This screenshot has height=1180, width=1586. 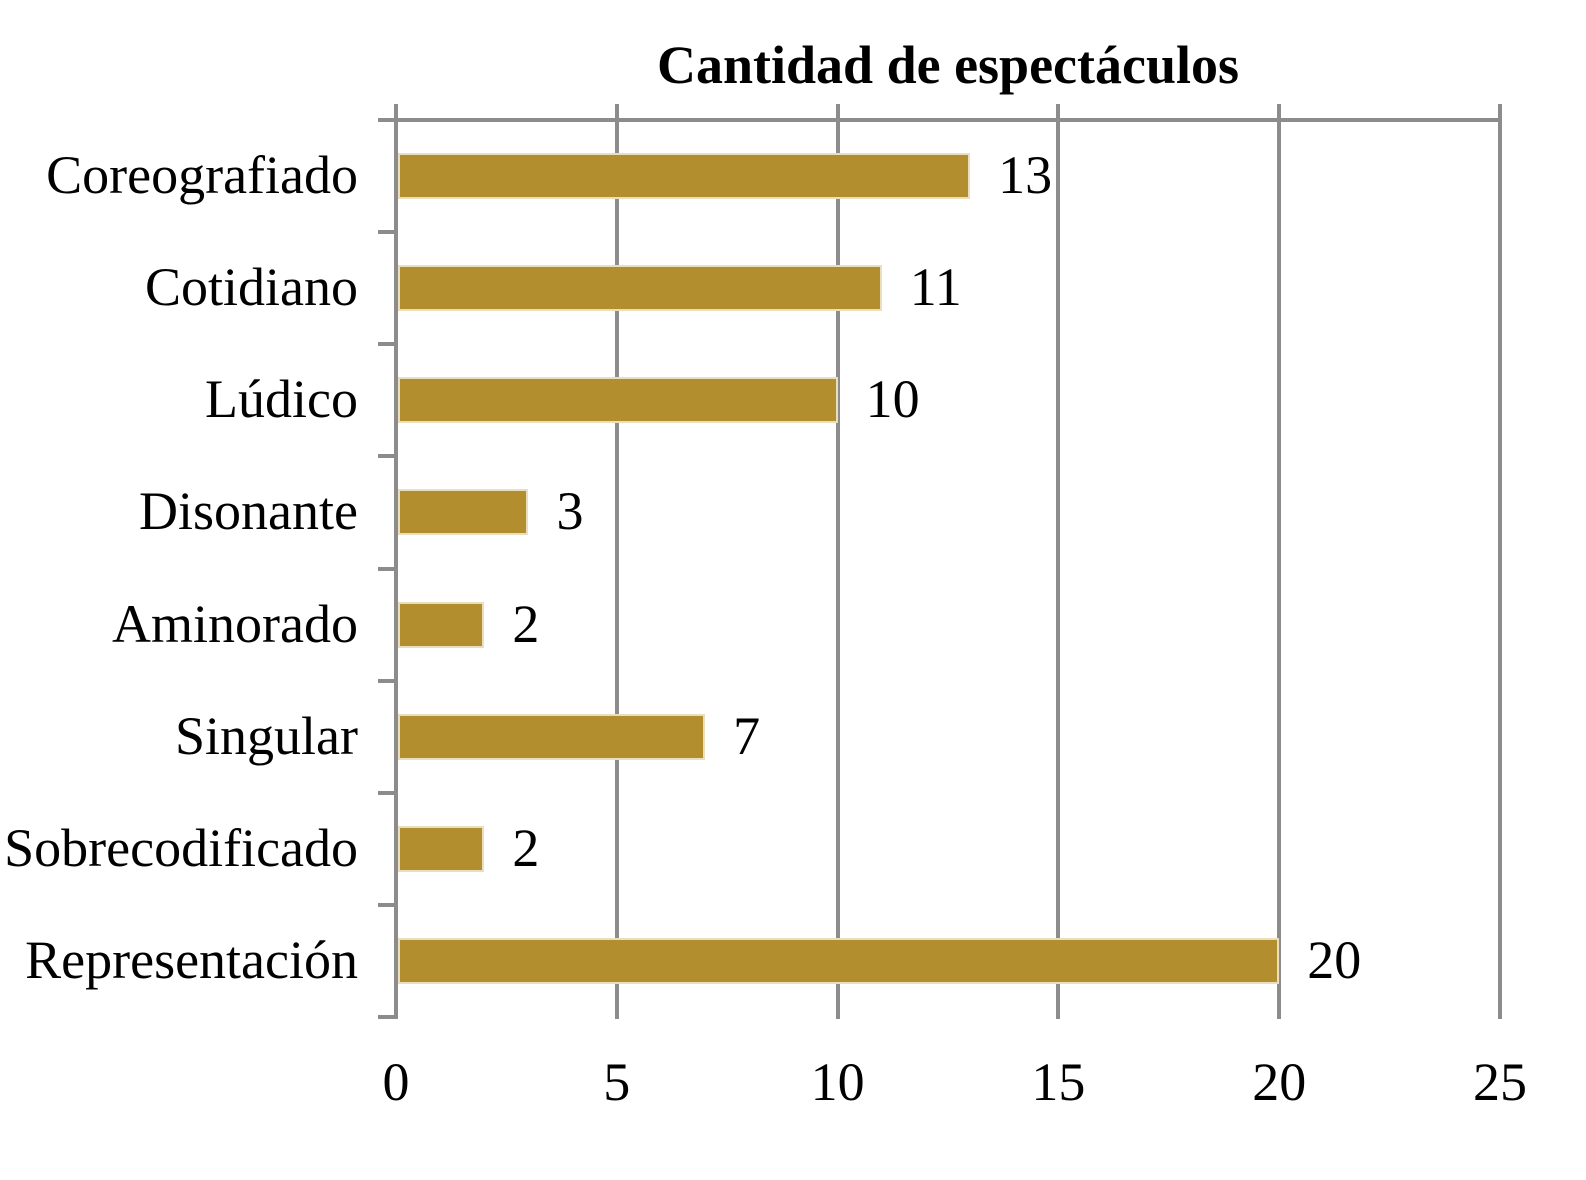 What do you see at coordinates (1279, 1082) in the screenshot?
I see `x-tick-label: 20` at bounding box center [1279, 1082].